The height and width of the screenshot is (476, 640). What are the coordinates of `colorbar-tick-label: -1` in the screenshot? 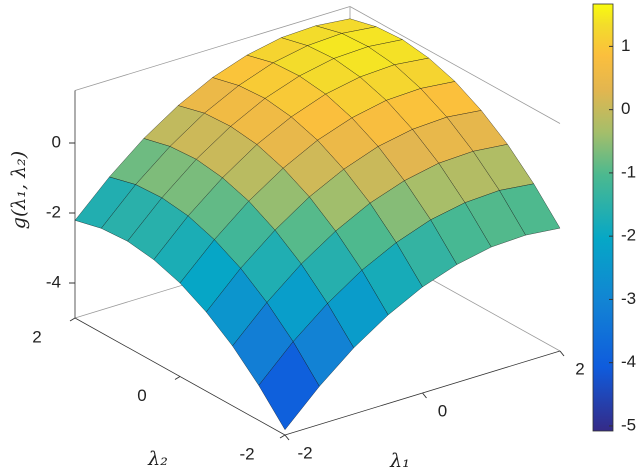 It's located at (628, 171).